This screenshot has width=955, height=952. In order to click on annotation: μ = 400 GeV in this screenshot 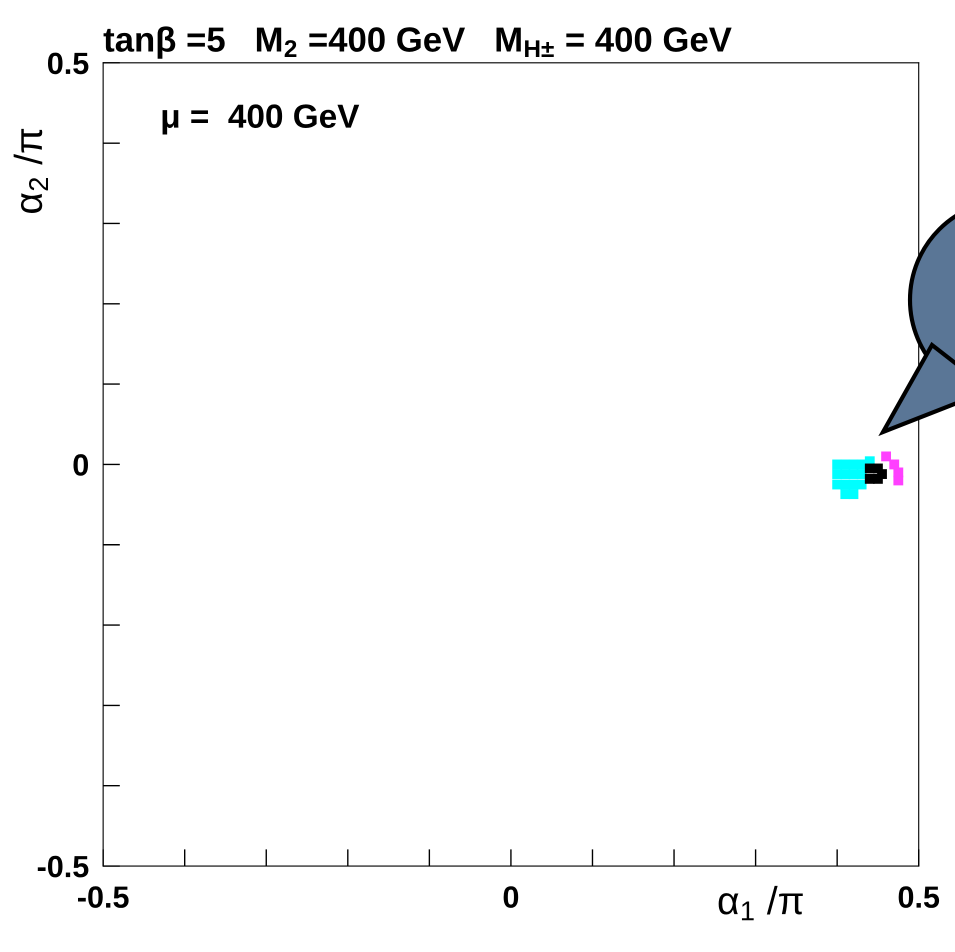, I will do `click(261, 119)`.